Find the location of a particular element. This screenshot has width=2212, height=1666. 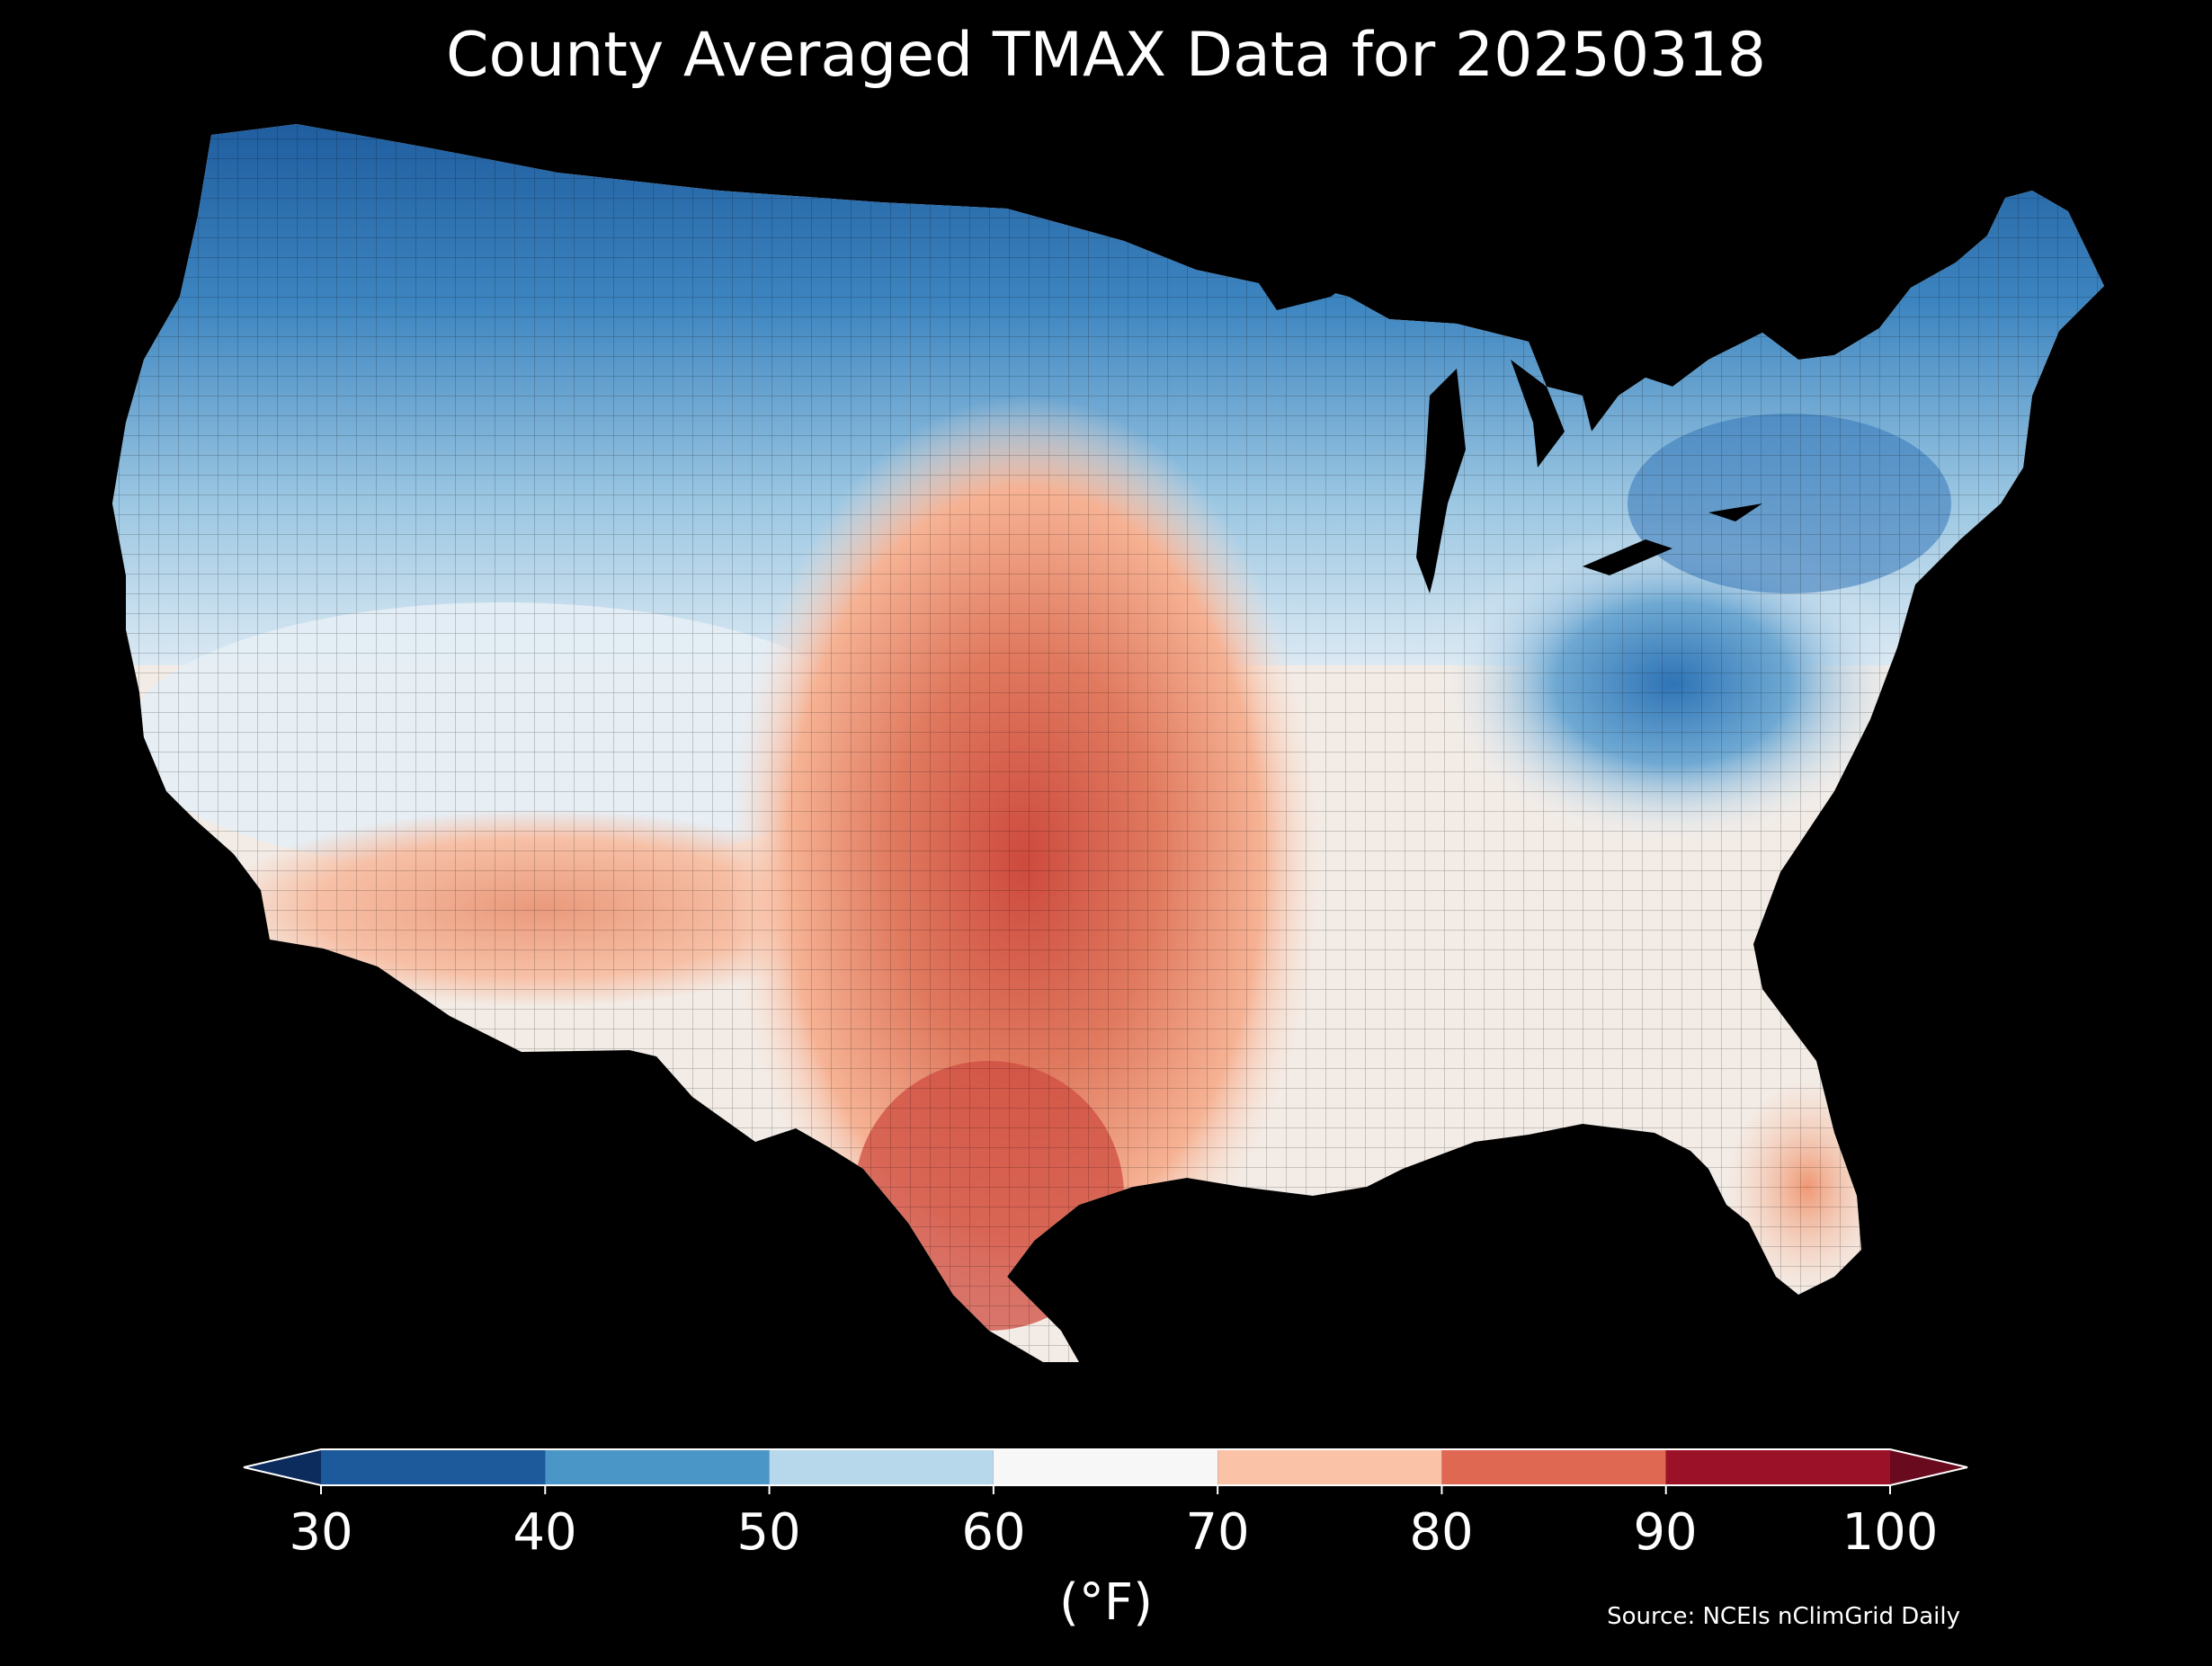

colorbar-unit-label: (°F) is located at coordinates (1106, 1602).